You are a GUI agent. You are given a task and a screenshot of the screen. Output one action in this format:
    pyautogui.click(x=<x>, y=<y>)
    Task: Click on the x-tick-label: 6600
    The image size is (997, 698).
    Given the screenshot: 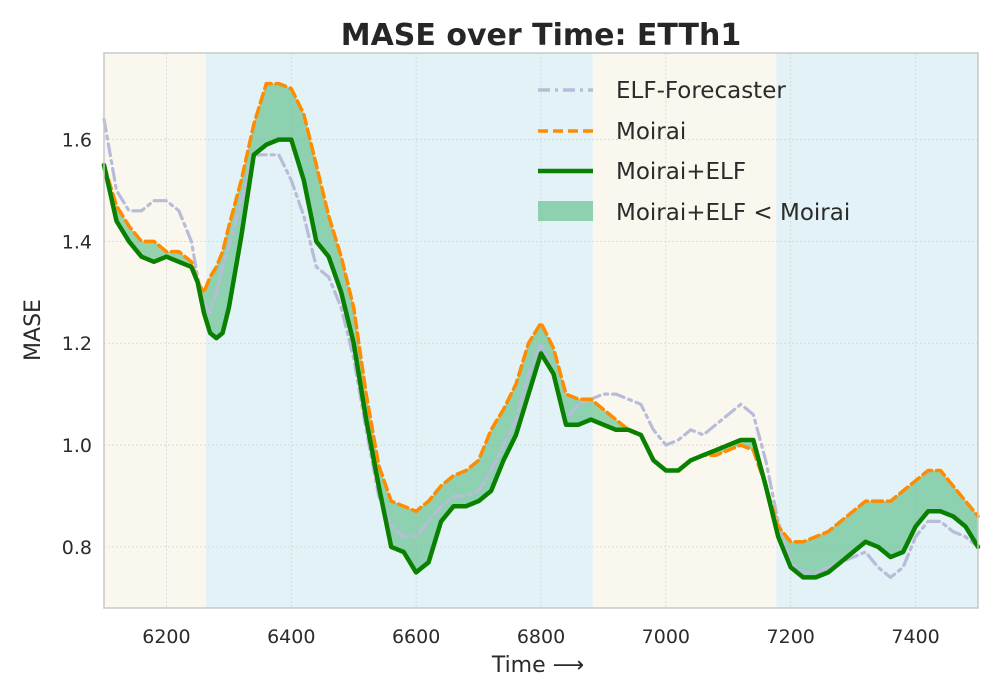 What is the action you would take?
    pyautogui.click(x=416, y=637)
    